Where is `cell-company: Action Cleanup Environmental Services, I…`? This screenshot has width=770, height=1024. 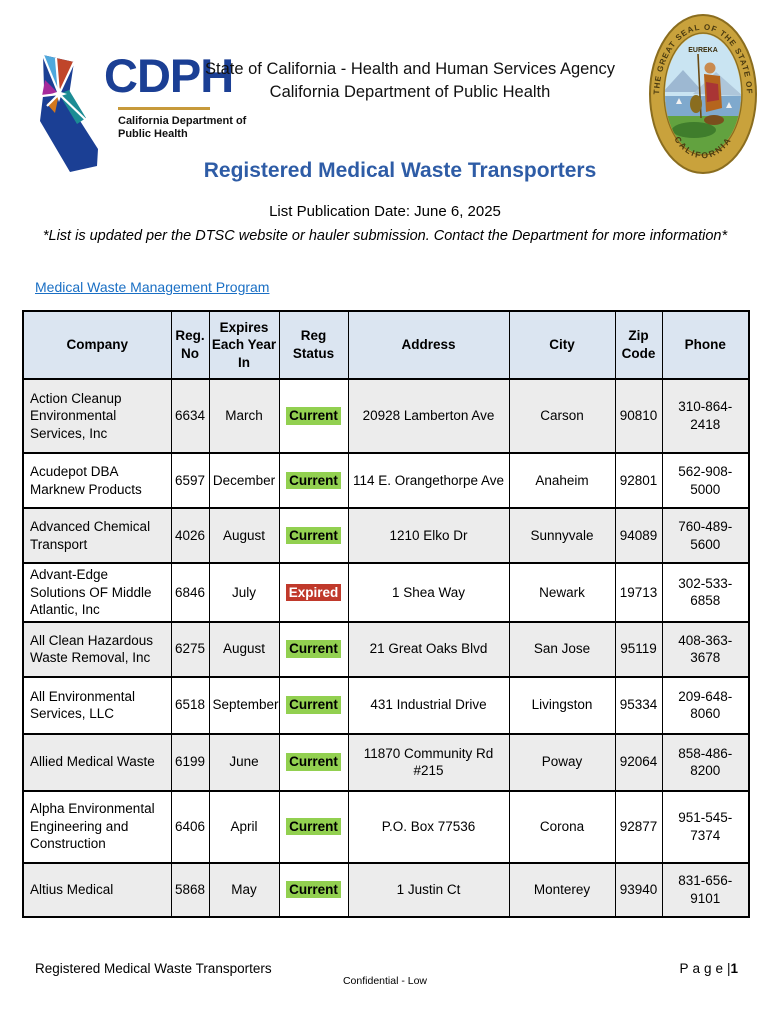 cell-company: Action Cleanup Environmental Services, I… is located at coordinates (97, 416).